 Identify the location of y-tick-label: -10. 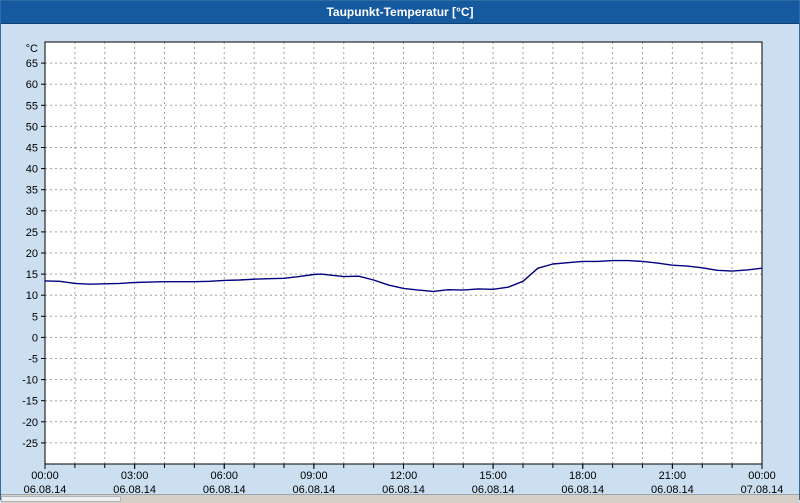
(30, 381).